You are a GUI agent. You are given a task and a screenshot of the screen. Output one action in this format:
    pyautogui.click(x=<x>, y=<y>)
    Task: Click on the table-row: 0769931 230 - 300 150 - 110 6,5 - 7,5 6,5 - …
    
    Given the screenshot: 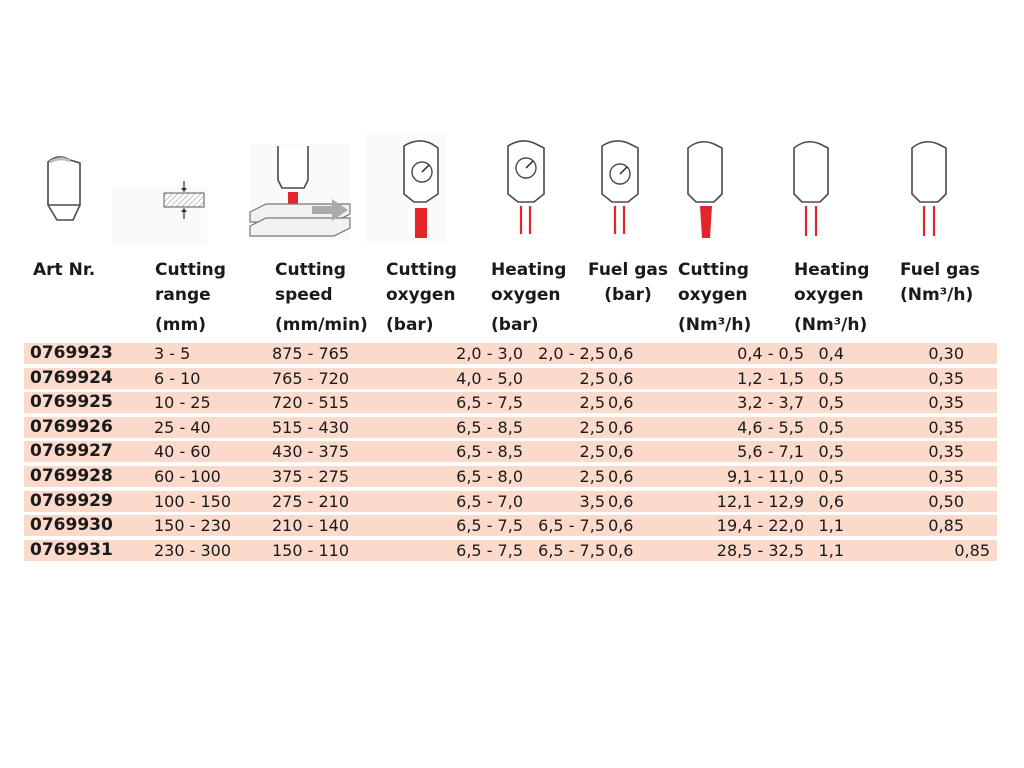 What is the action you would take?
    pyautogui.click(x=510, y=550)
    